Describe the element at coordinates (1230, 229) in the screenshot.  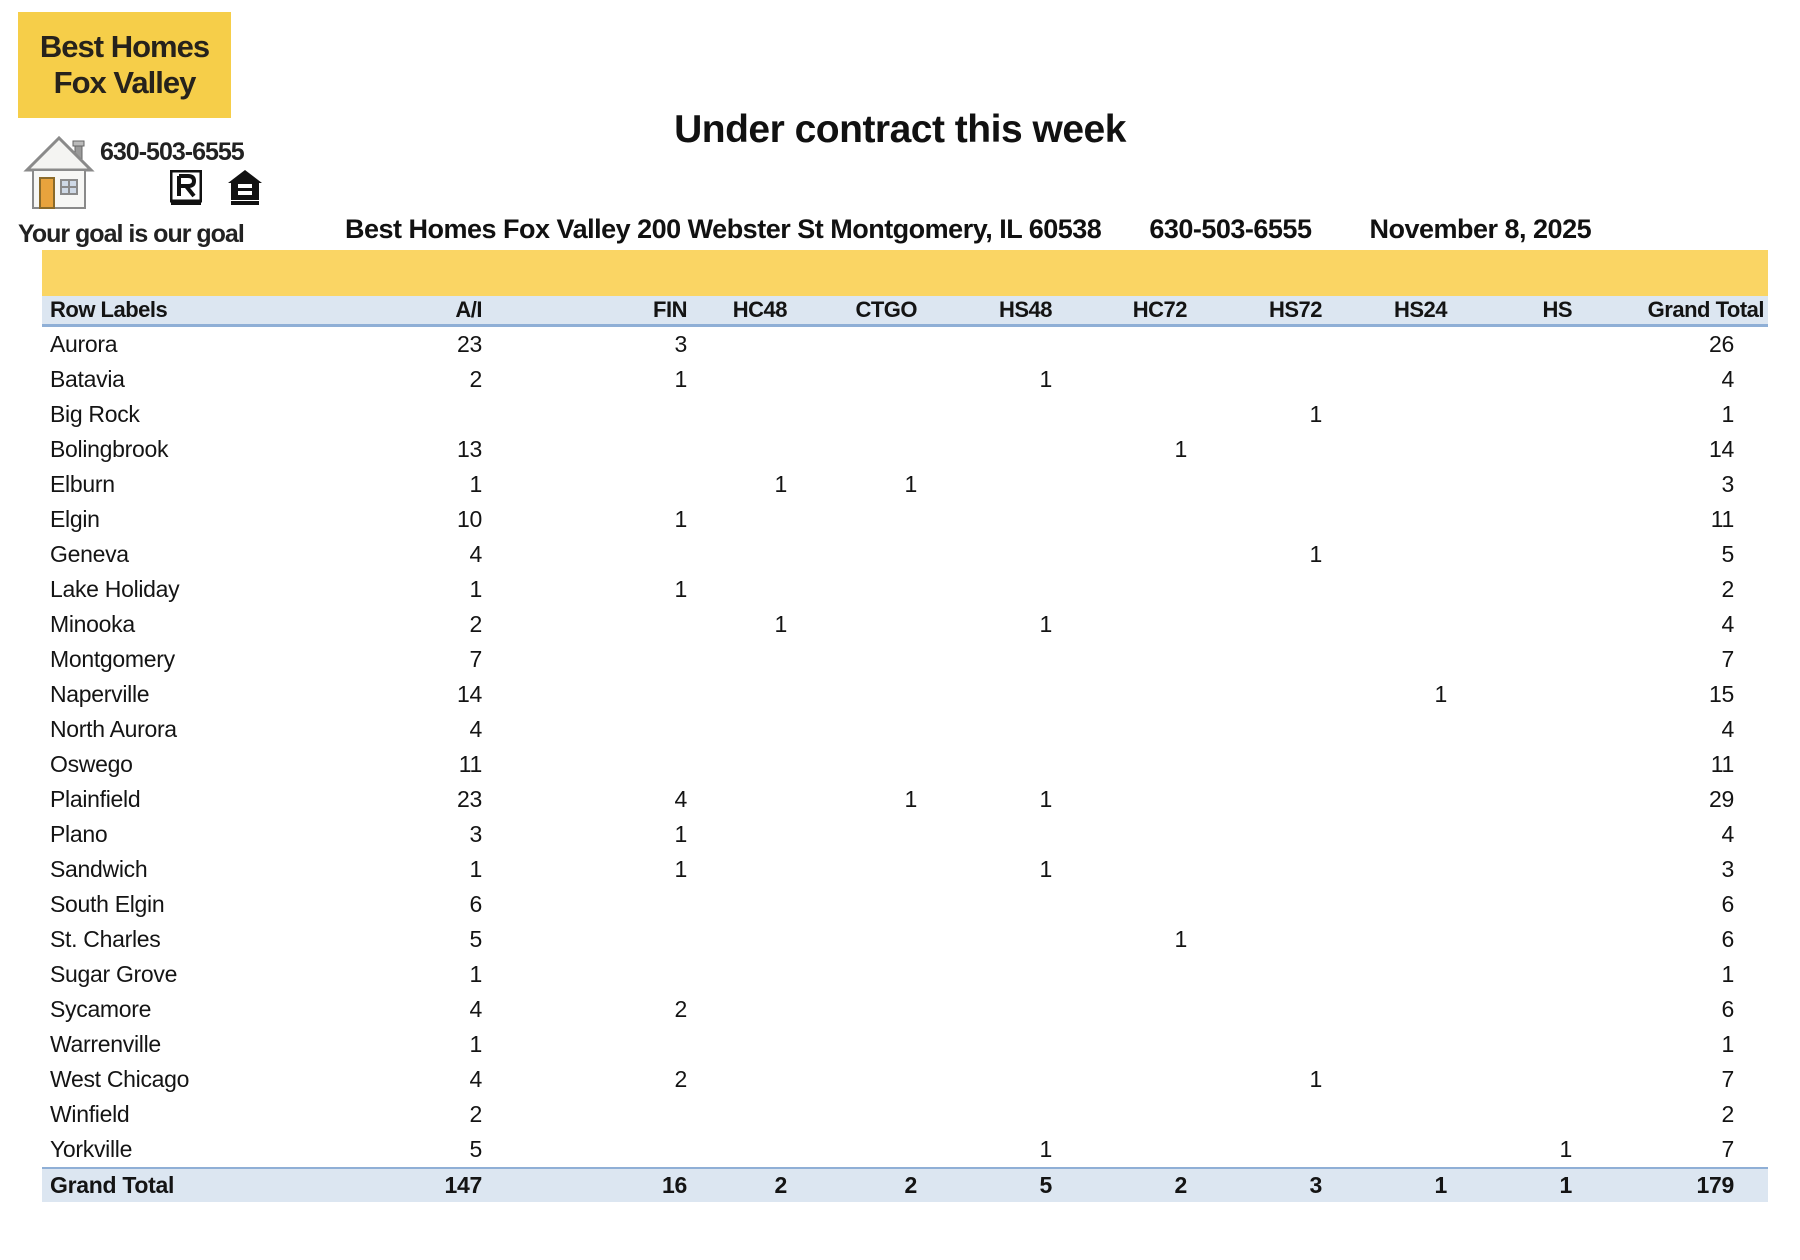
I see `header-phone: 630-503-6555` at that location.